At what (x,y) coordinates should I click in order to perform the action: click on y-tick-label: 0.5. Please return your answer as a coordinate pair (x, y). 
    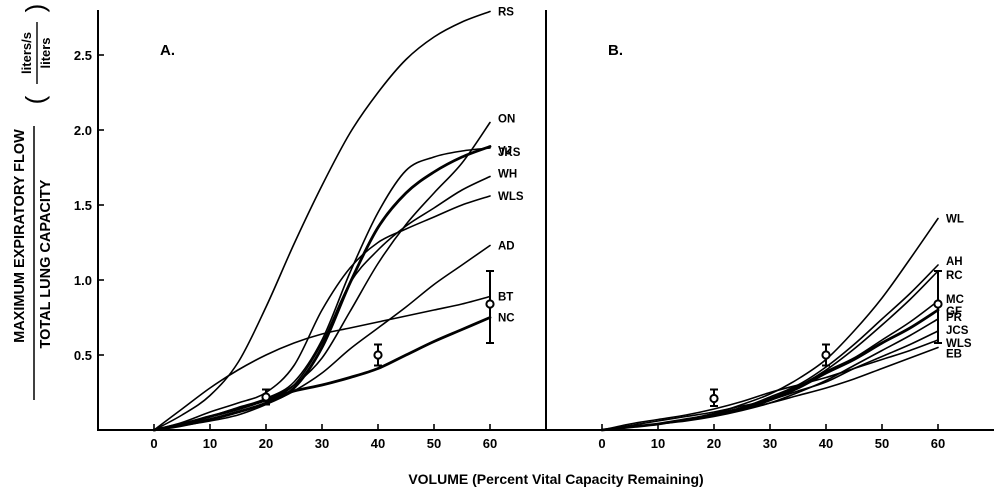
    Looking at the image, I should click on (83, 355).